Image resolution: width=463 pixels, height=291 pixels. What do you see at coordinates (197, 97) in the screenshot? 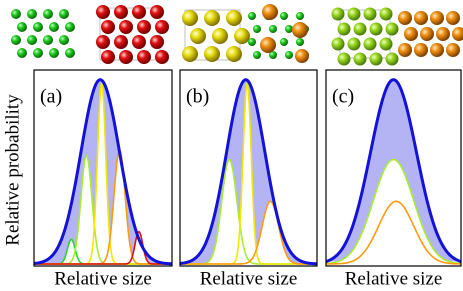
I see `panel-label: (b)` at bounding box center [197, 97].